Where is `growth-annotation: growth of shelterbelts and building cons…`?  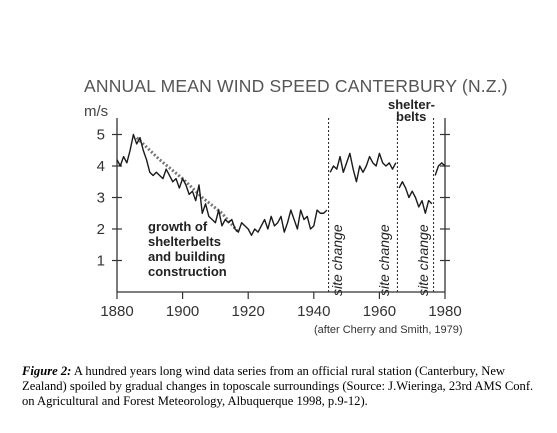
growth-annotation: growth of shelterbelts and building cons… is located at coordinates (187, 249).